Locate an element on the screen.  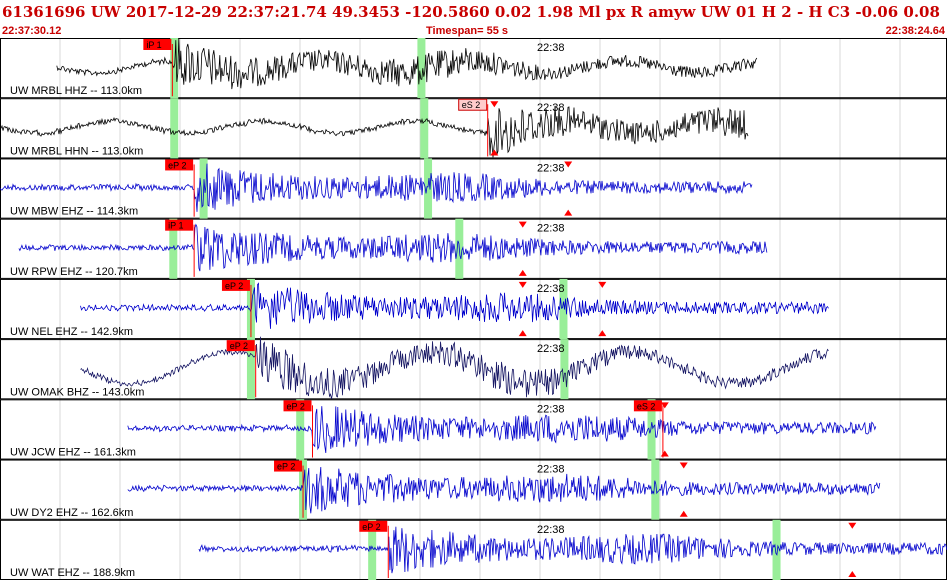
channel-label: UW NEL EHZ -- 142.9km is located at coordinates (71, 332).